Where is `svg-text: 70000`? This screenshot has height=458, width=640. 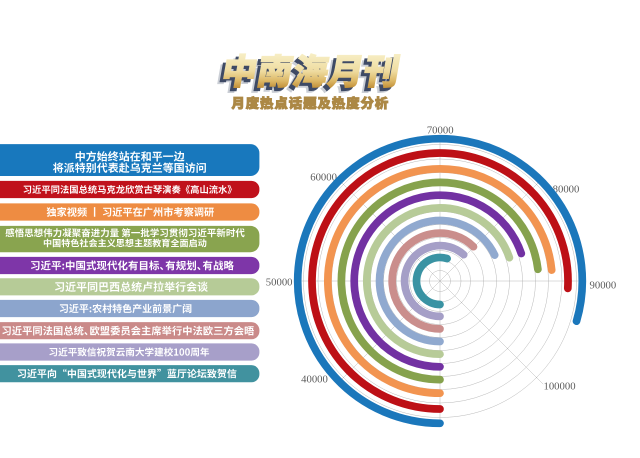 svg-text: 70000 is located at coordinates (440, 131).